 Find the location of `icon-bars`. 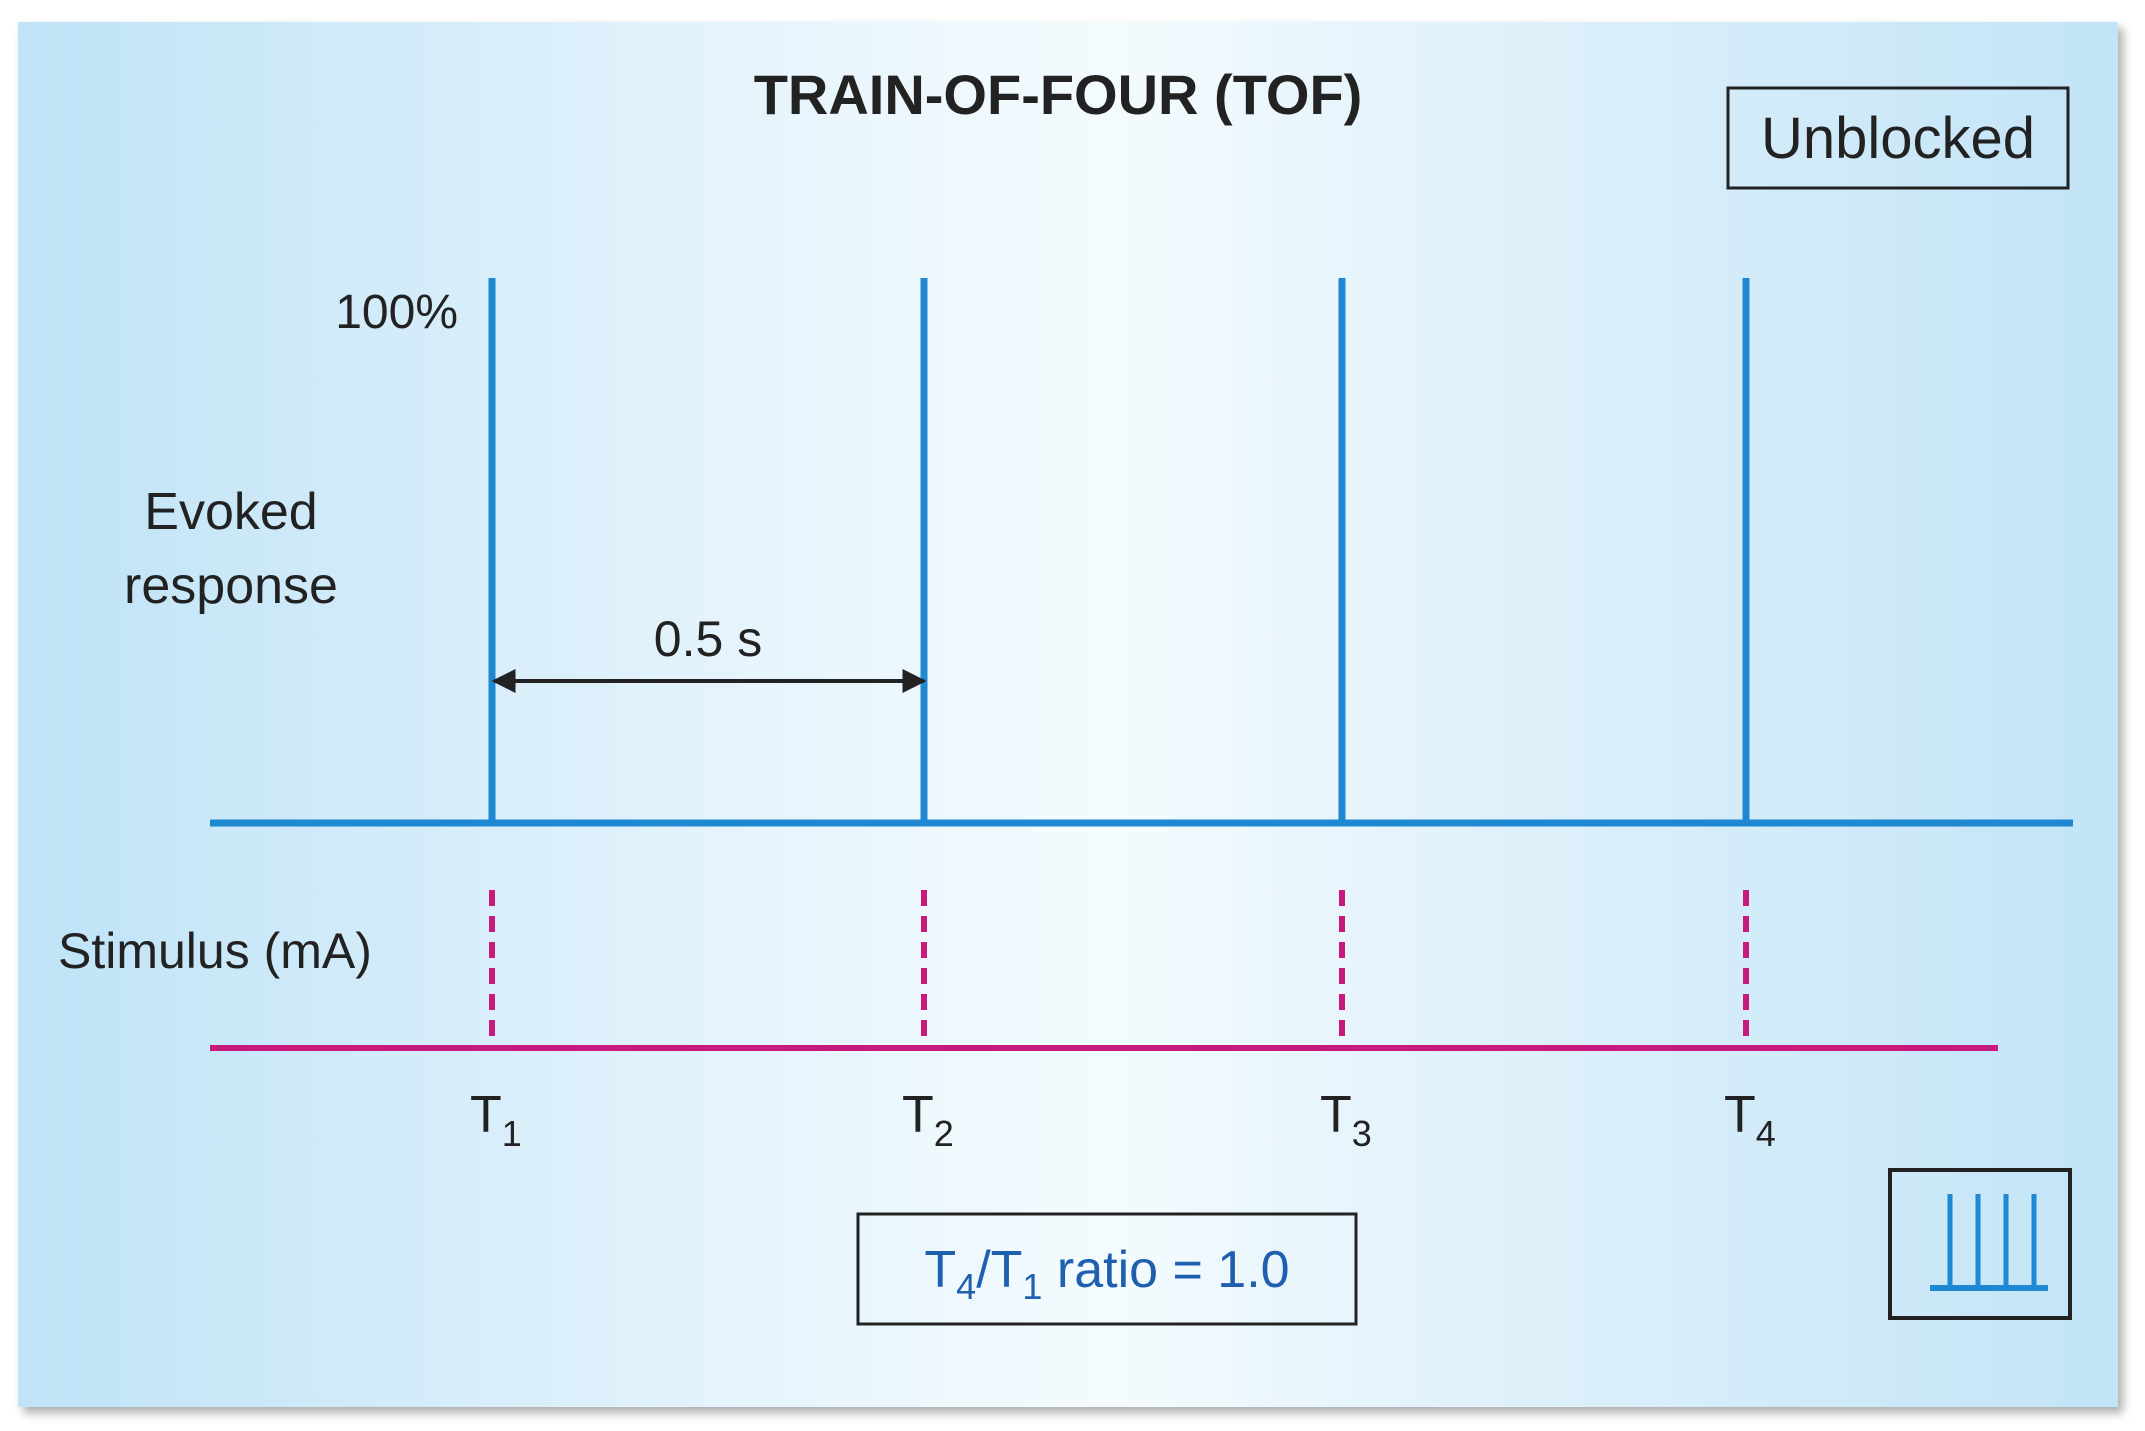

icon-bars is located at coordinates (1992, 1241).